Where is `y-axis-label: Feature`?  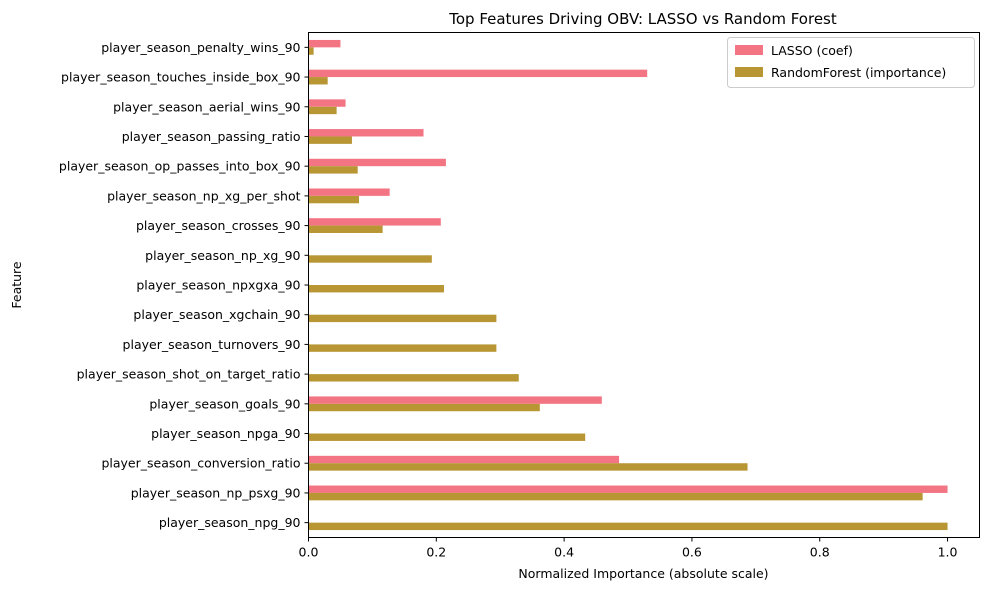
y-axis-label: Feature is located at coordinates (16, 285).